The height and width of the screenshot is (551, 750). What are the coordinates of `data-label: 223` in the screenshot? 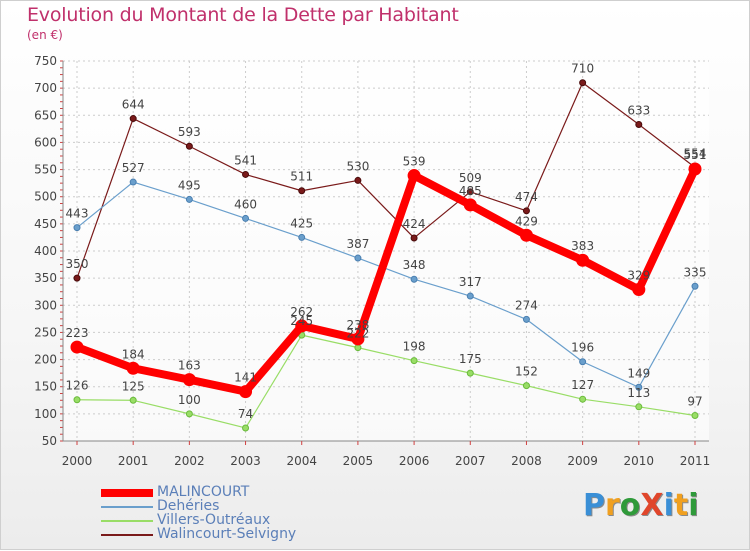 It's located at (77, 333).